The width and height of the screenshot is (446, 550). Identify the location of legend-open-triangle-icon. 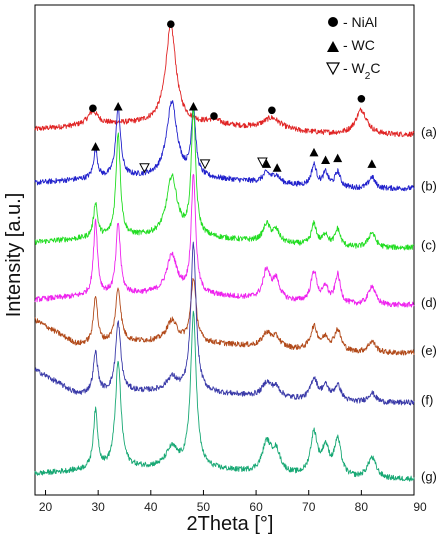
(333, 69).